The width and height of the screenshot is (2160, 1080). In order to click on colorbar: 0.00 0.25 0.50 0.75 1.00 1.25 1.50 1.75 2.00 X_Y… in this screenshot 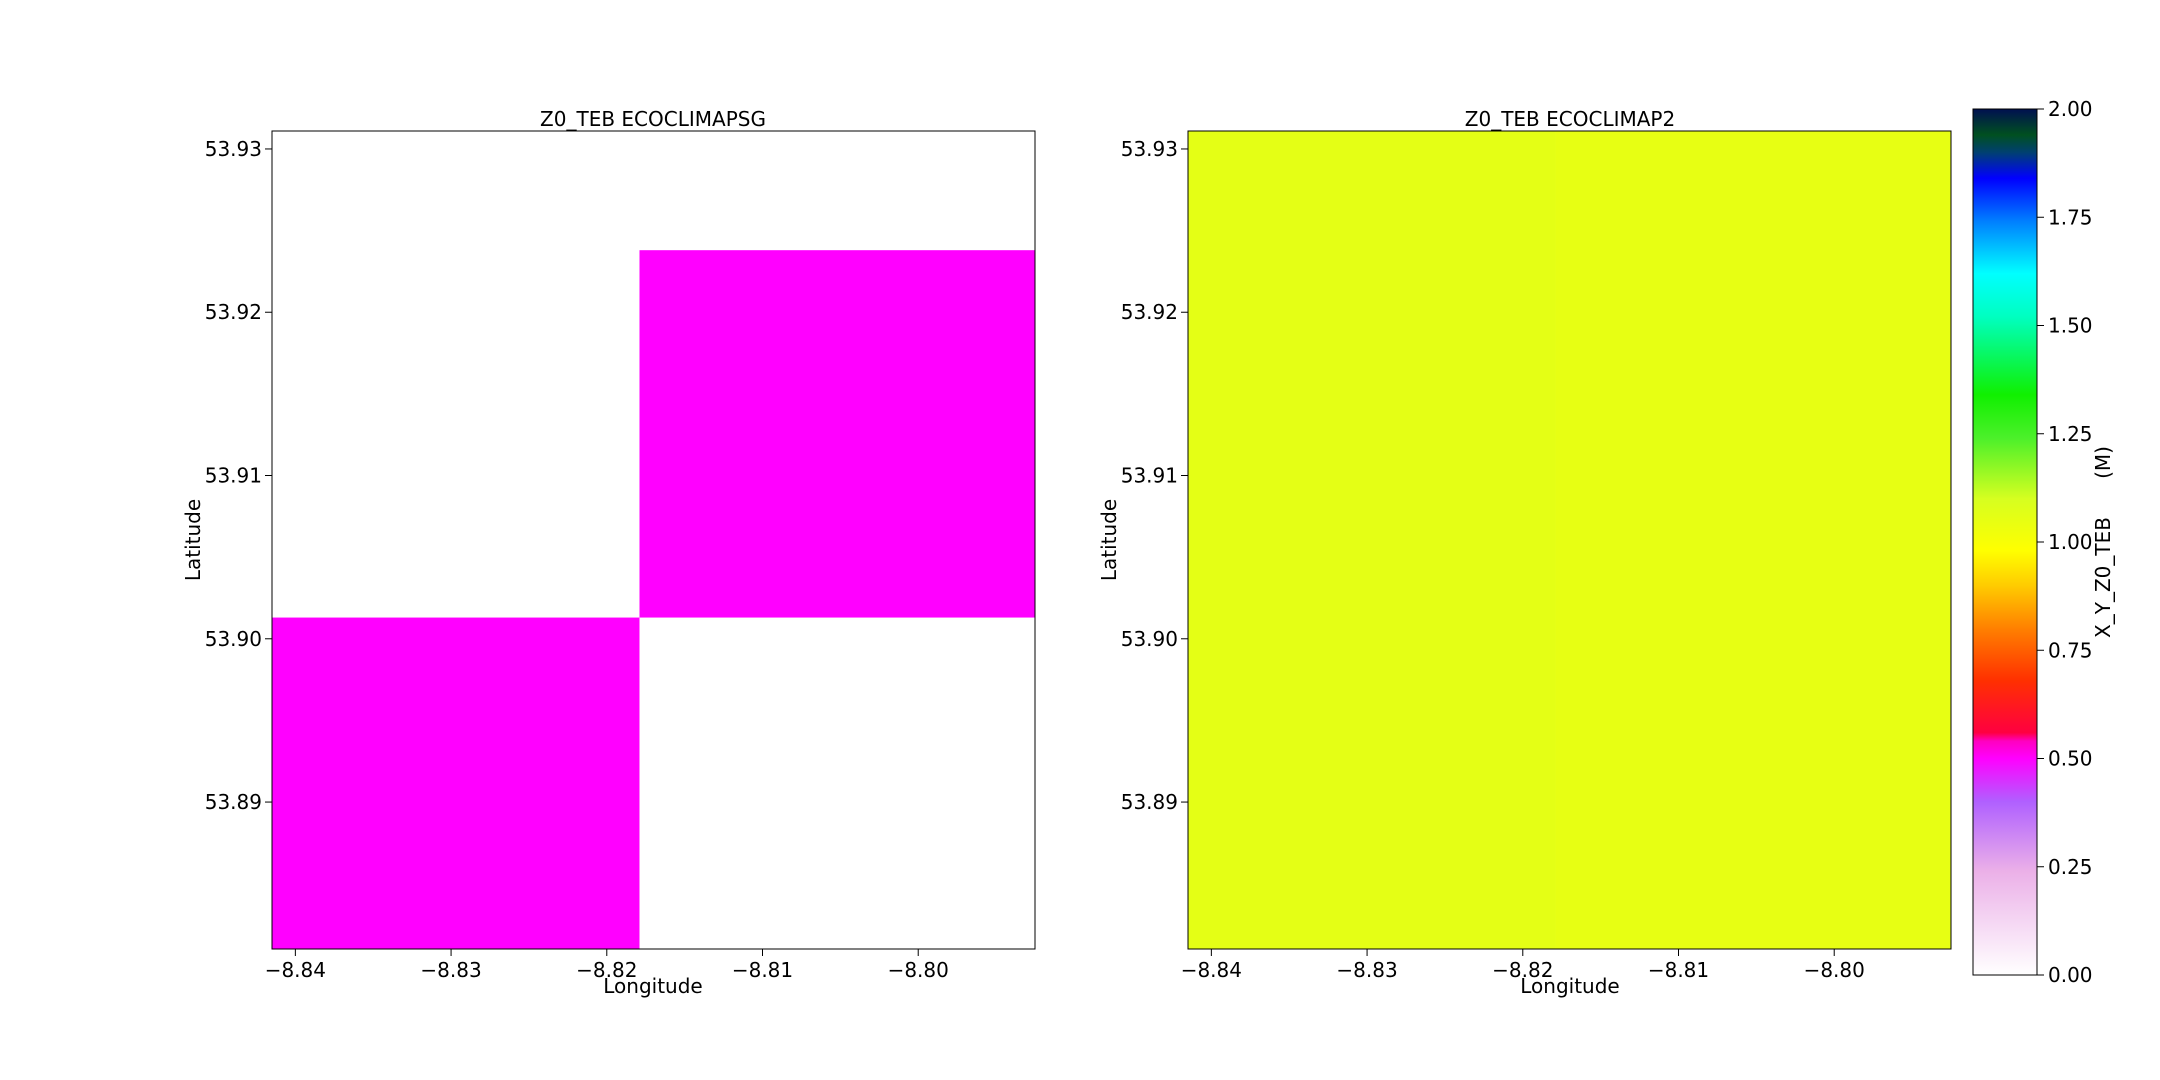, I will do `click(2043, 542)`.